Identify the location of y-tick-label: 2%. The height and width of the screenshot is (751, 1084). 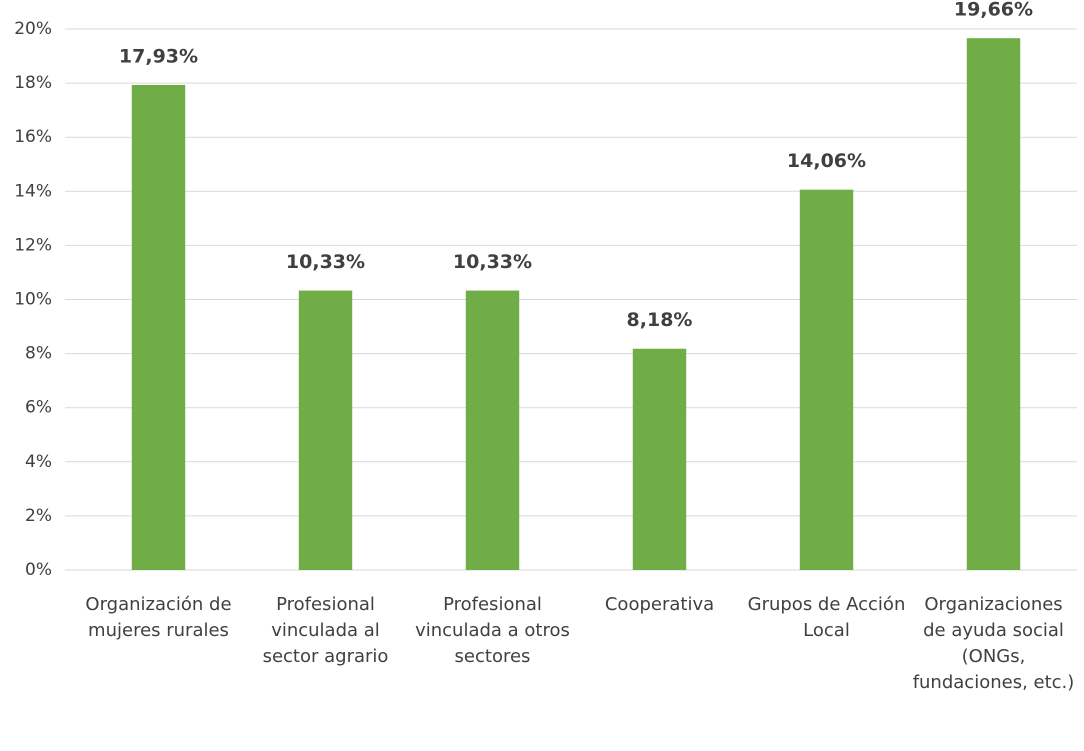
(38, 516).